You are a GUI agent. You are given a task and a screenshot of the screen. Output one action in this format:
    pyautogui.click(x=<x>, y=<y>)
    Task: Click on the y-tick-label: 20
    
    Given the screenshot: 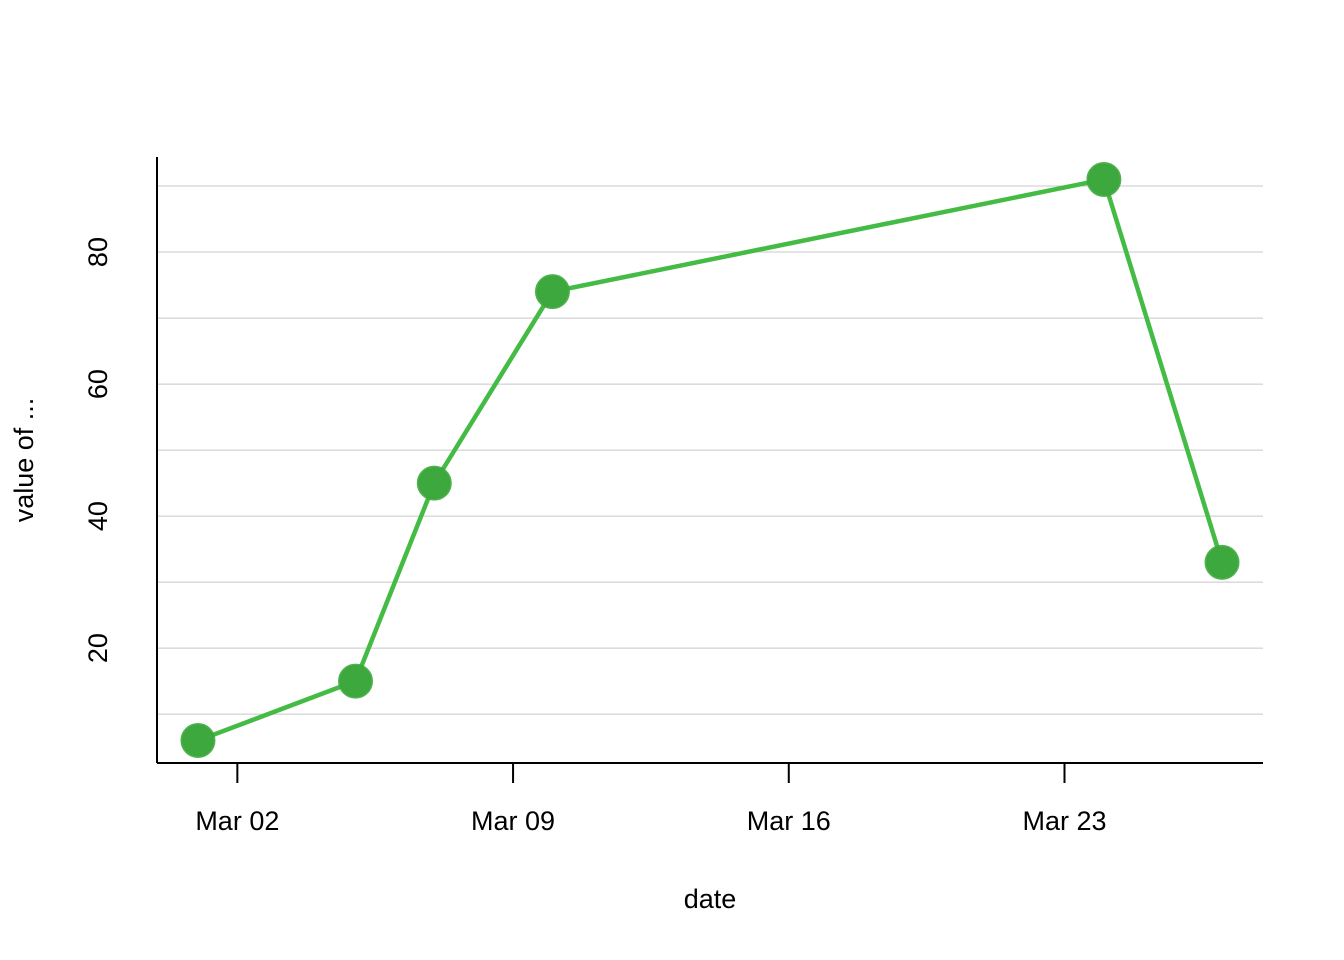 What is the action you would take?
    pyautogui.click(x=98, y=648)
    